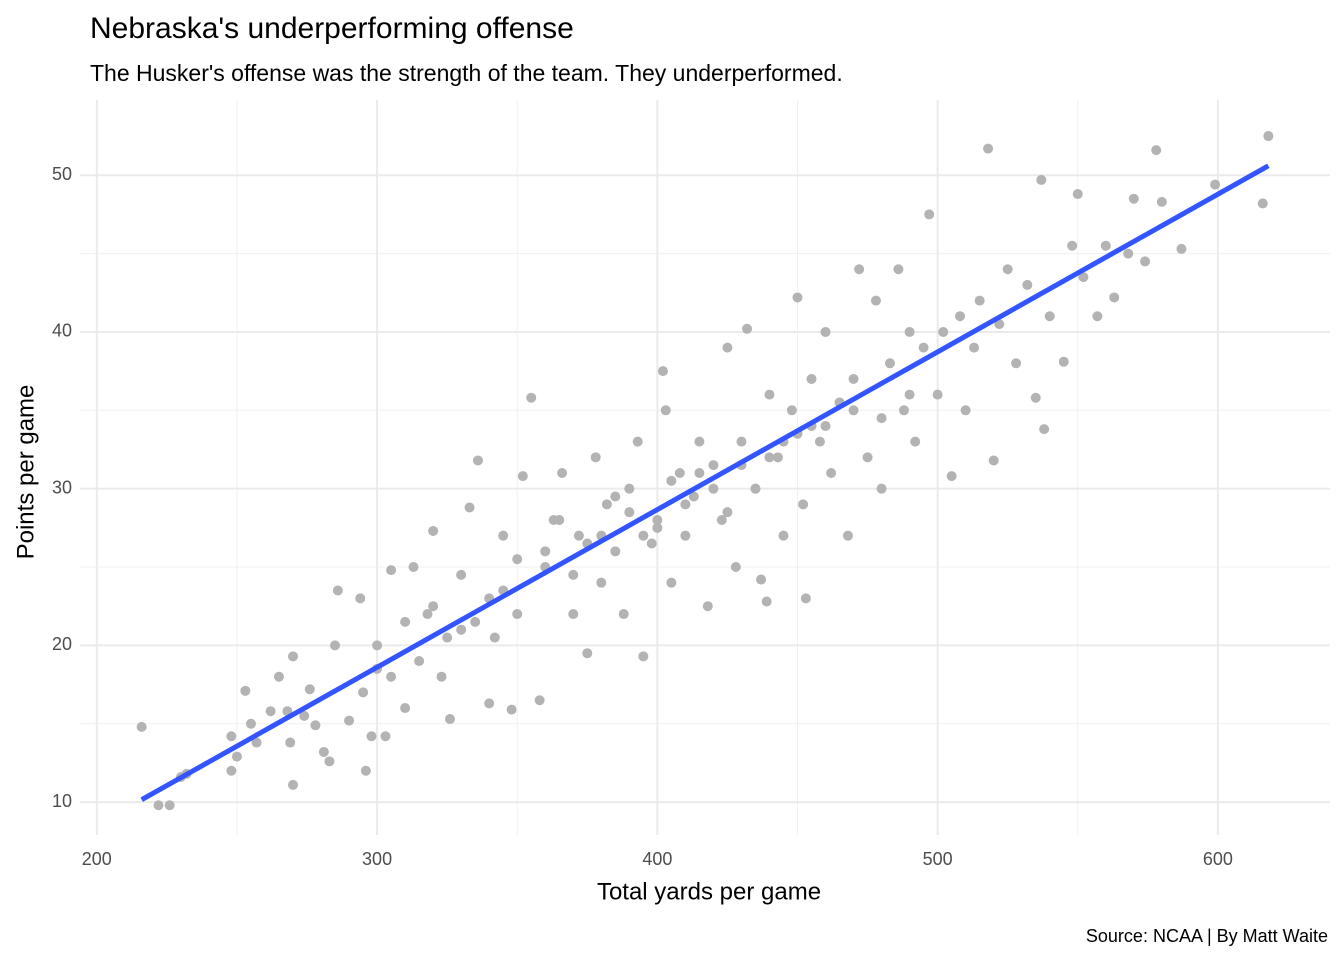  Describe the element at coordinates (62, 801) in the screenshot. I see `y-tick-label: 10` at that location.